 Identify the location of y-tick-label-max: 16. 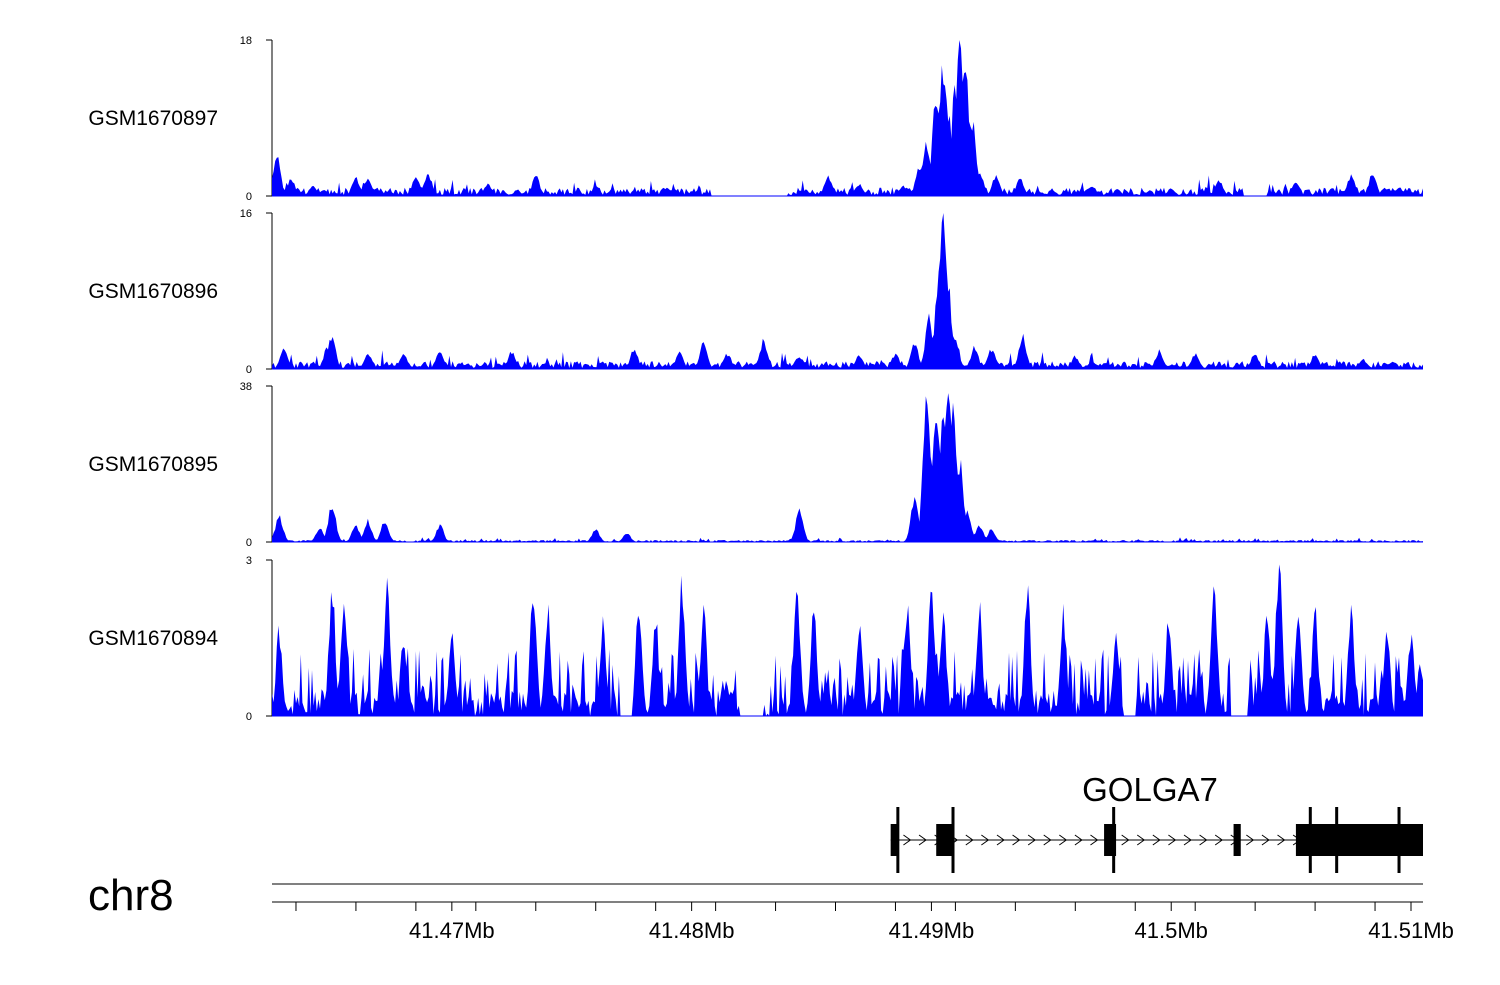
(246, 214).